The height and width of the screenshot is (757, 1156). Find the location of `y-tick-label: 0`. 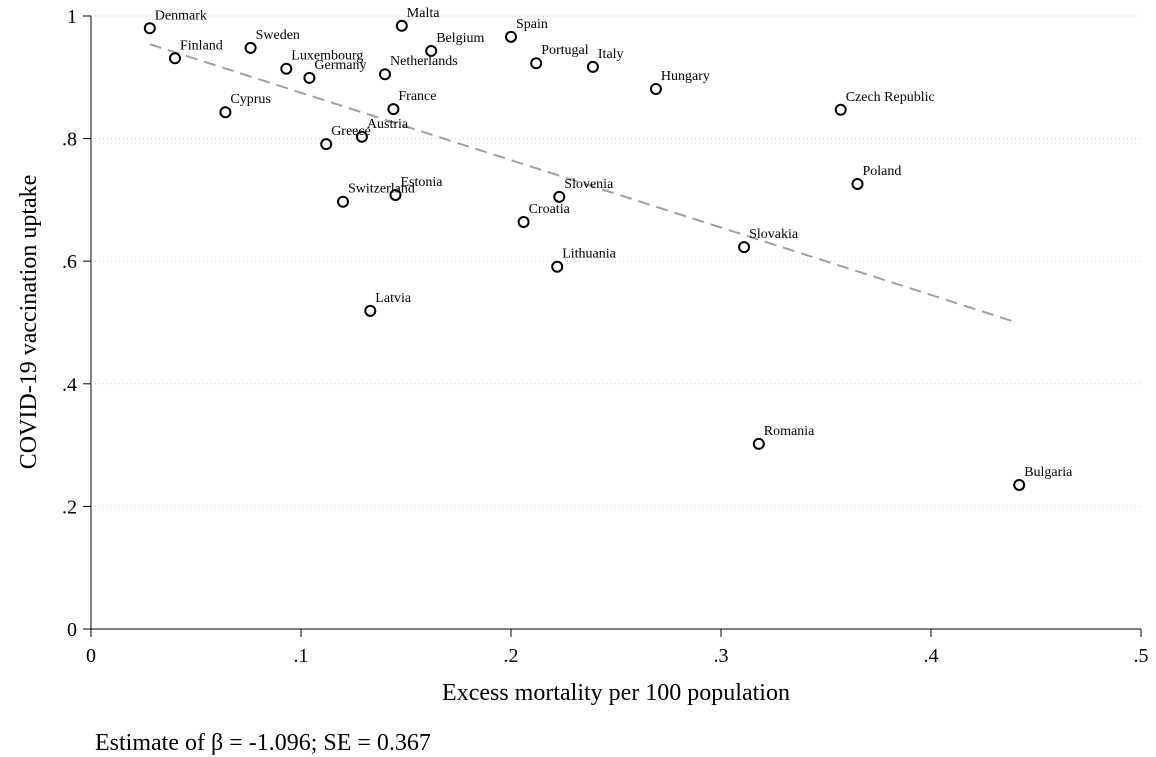

y-tick-label: 0 is located at coordinates (72, 630).